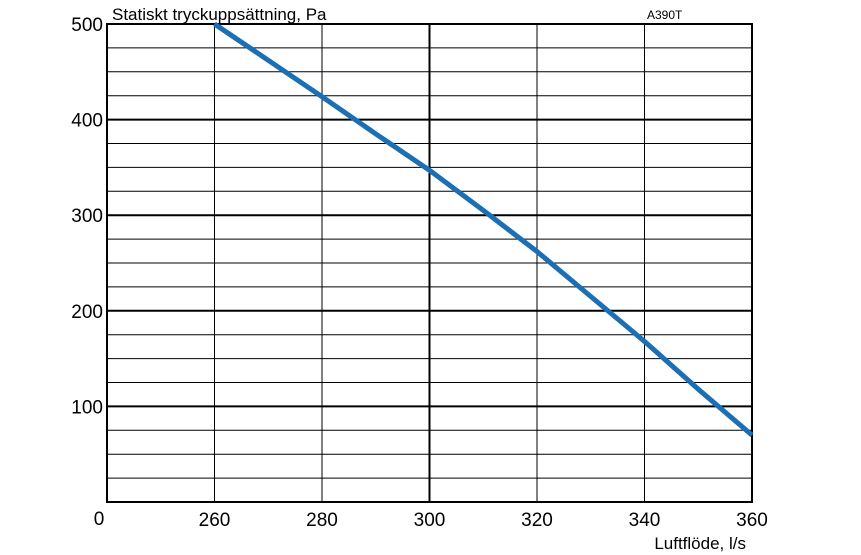  I want to click on y-tick-label: 500, so click(87, 25).